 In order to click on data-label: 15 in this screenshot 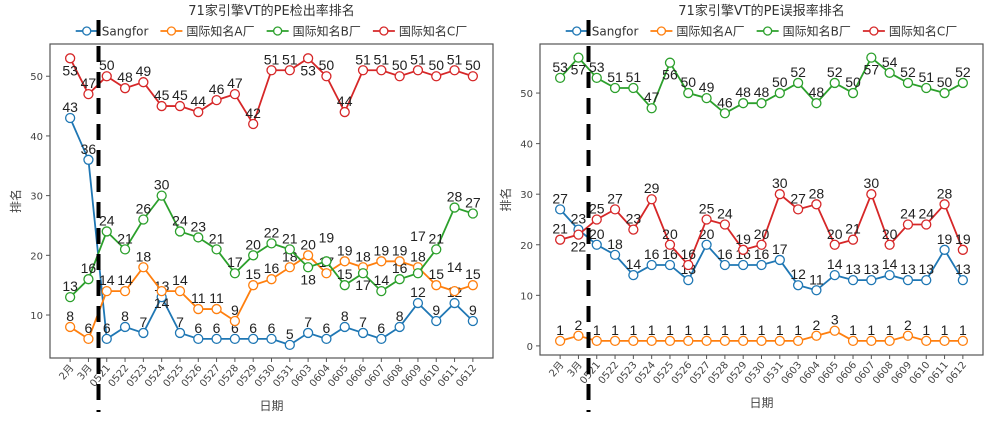, I will do `click(345, 274)`.